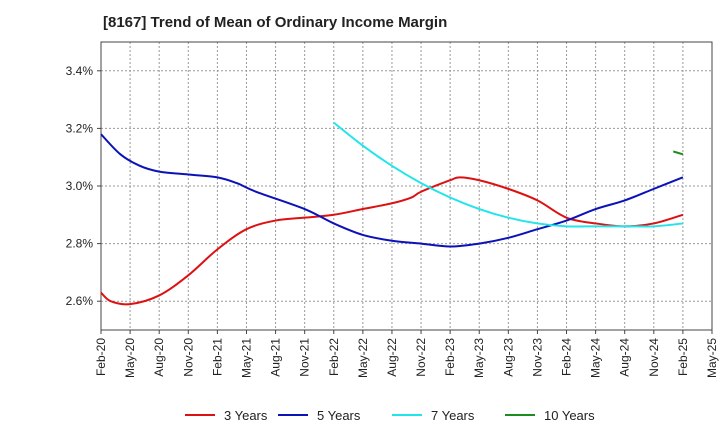  What do you see at coordinates (80, 186) in the screenshot?
I see `y-tick-label: 3.0%` at bounding box center [80, 186].